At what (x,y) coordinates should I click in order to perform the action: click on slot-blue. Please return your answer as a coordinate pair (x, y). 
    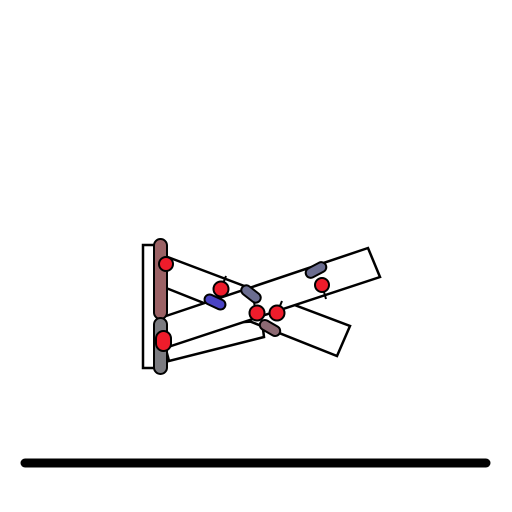
    Looking at the image, I should click on (215, 302).